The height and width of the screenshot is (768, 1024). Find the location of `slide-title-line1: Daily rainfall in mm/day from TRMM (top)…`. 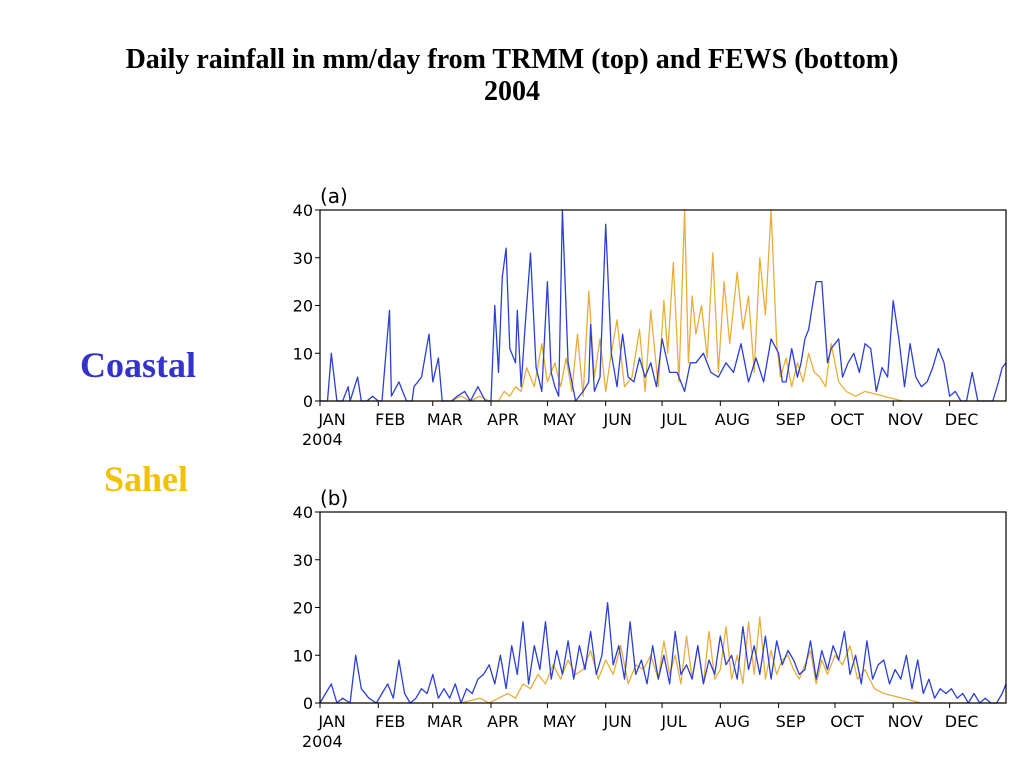

slide-title-line1: Daily rainfall in mm/day from TRMM (top)… is located at coordinates (512, 59).